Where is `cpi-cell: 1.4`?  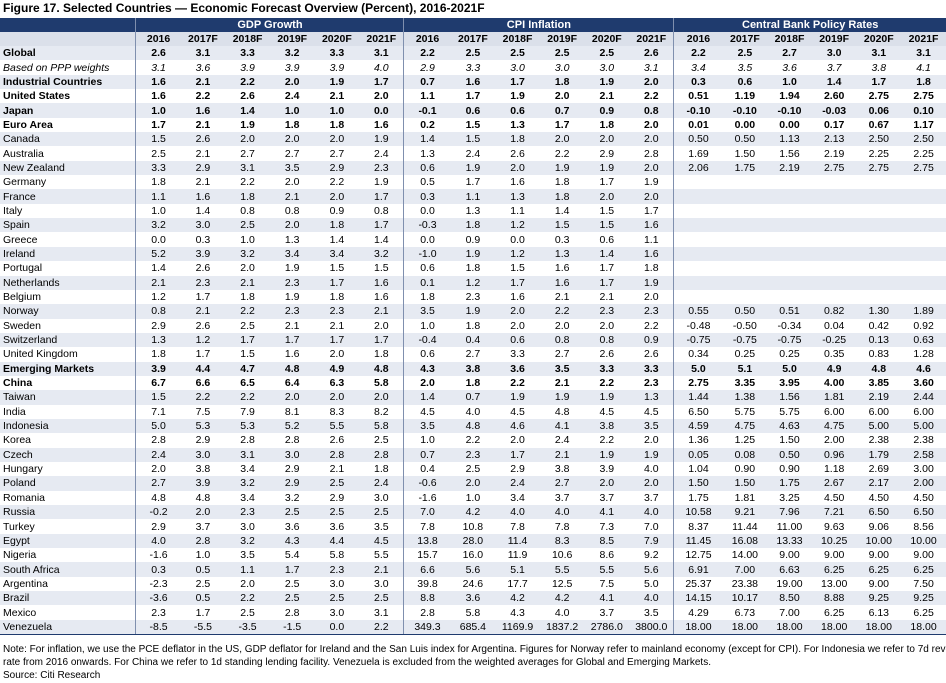 cpi-cell: 1.4 is located at coordinates (427, 139).